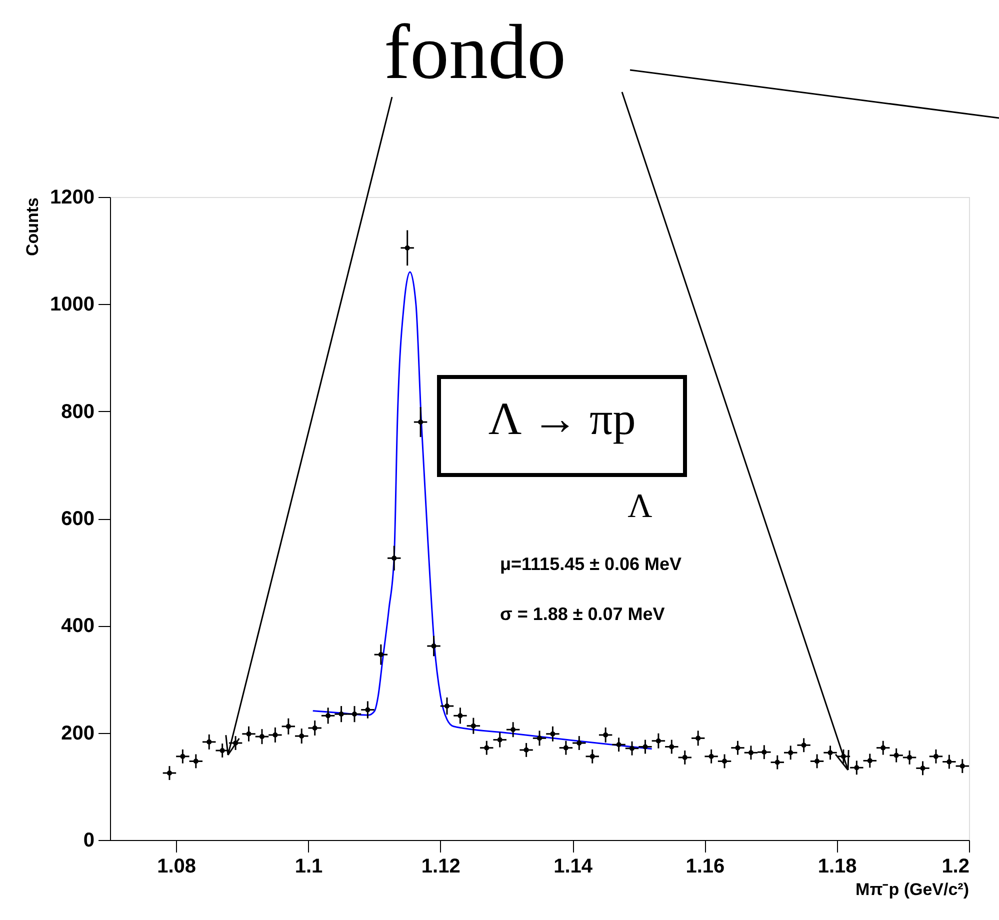  What do you see at coordinates (591, 564) in the screenshot?
I see `annotation: μ=1115.45 ± 0.06 MeV` at bounding box center [591, 564].